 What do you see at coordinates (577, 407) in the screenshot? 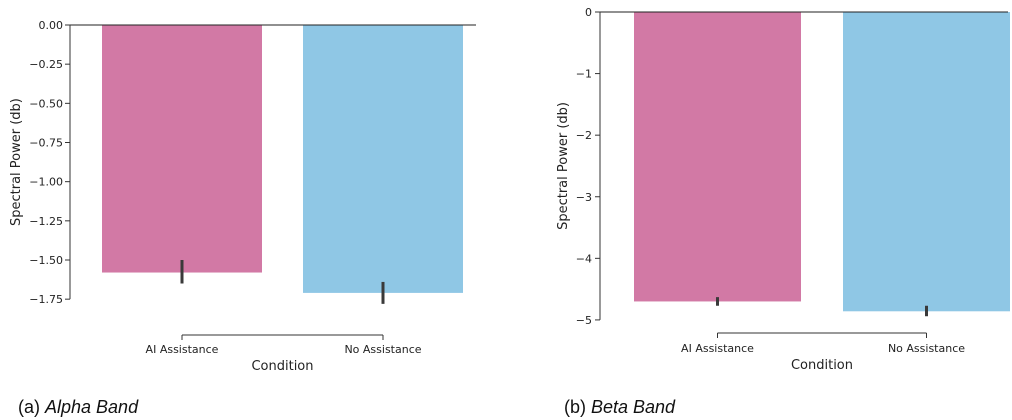
I see `caption-prefix: (b)` at bounding box center [577, 407].